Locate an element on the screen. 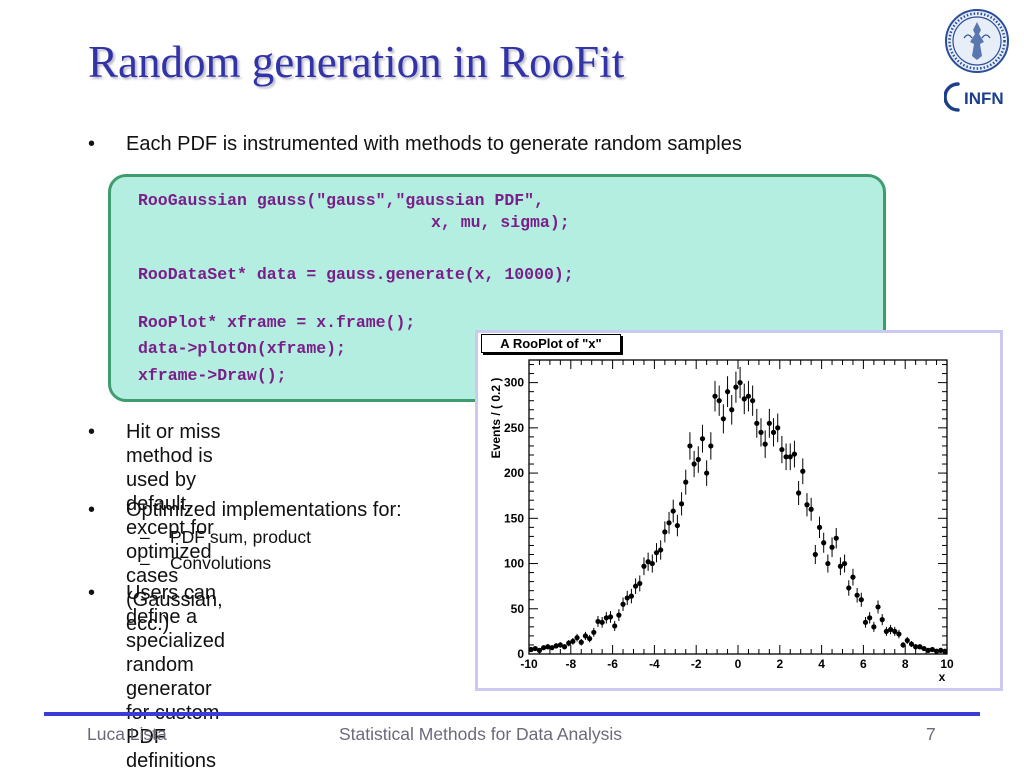 The width and height of the screenshot is (1024, 773). code-line: RooPlot* xframe = x.frame(); is located at coordinates (277, 322).